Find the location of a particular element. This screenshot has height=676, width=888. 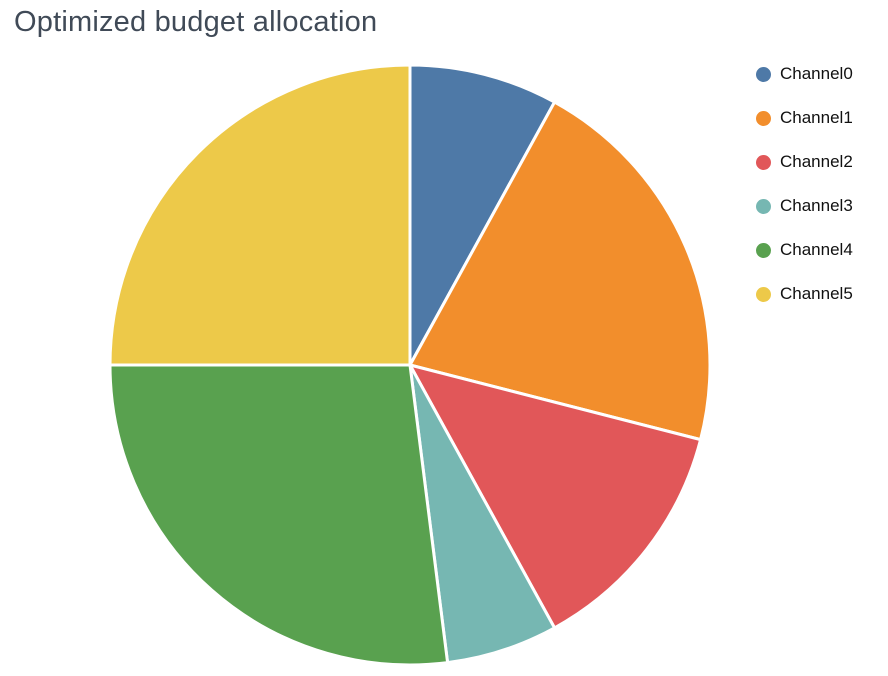

legend-label: Channel5 is located at coordinates (816, 293).